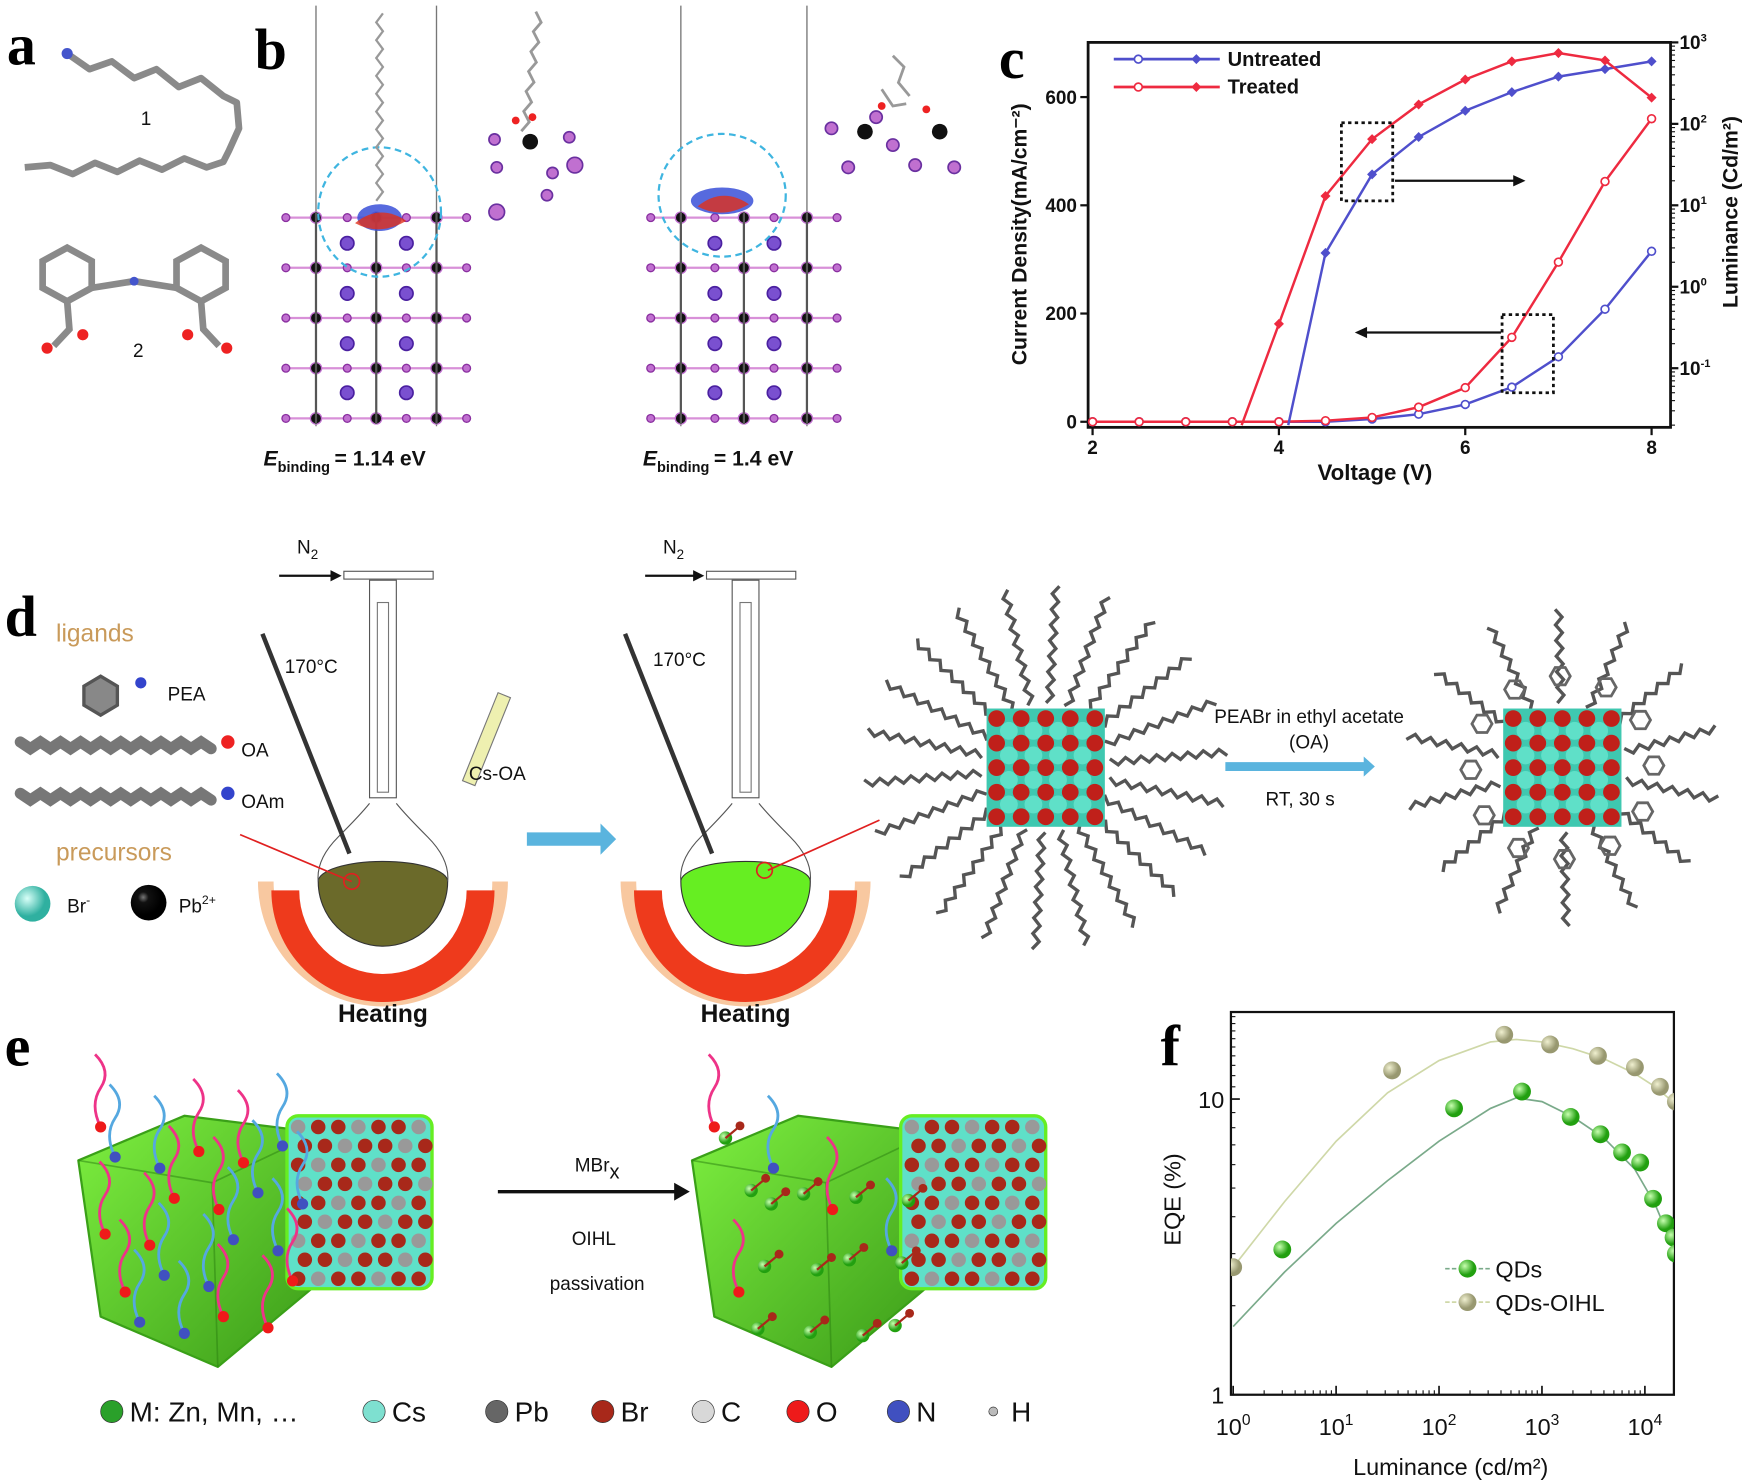  Describe the element at coordinates (1689, 125) in the screenshot. I see `tick-base: 10` at that location.